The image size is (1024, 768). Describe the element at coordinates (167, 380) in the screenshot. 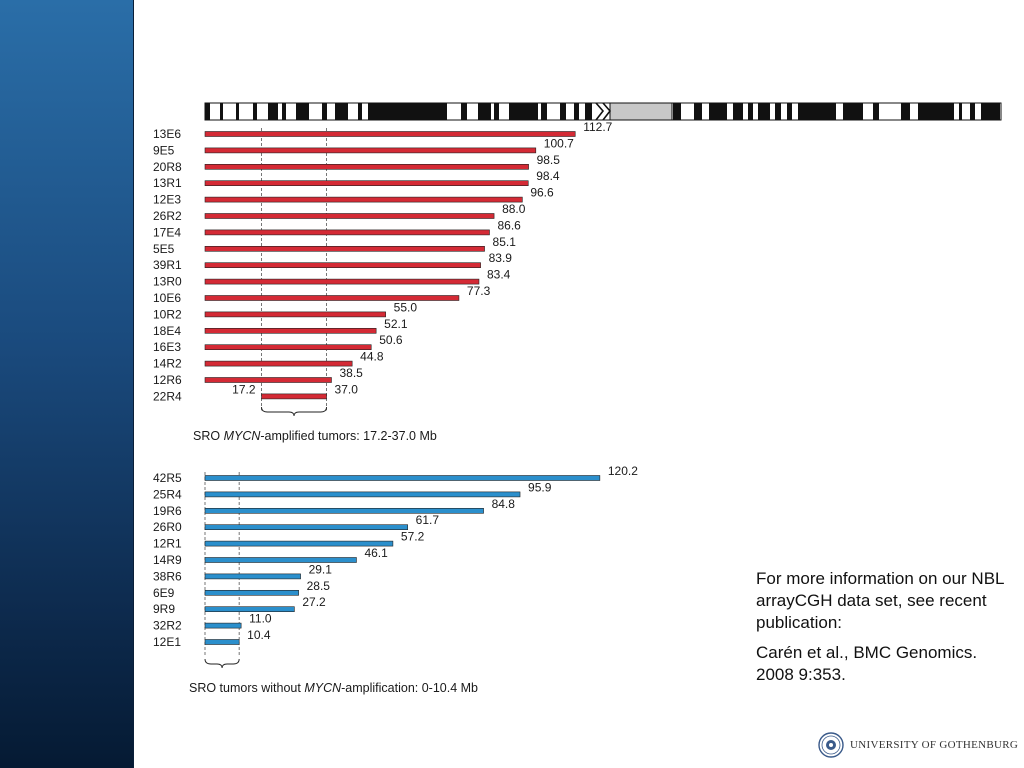

I see `category-label: 12R6` at that location.